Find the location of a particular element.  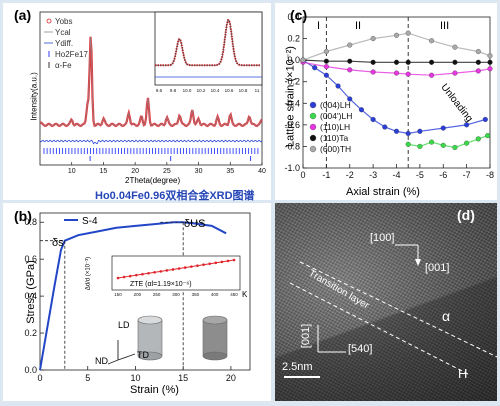

annotation-delta-s: δs is located at coordinates (58, 243).